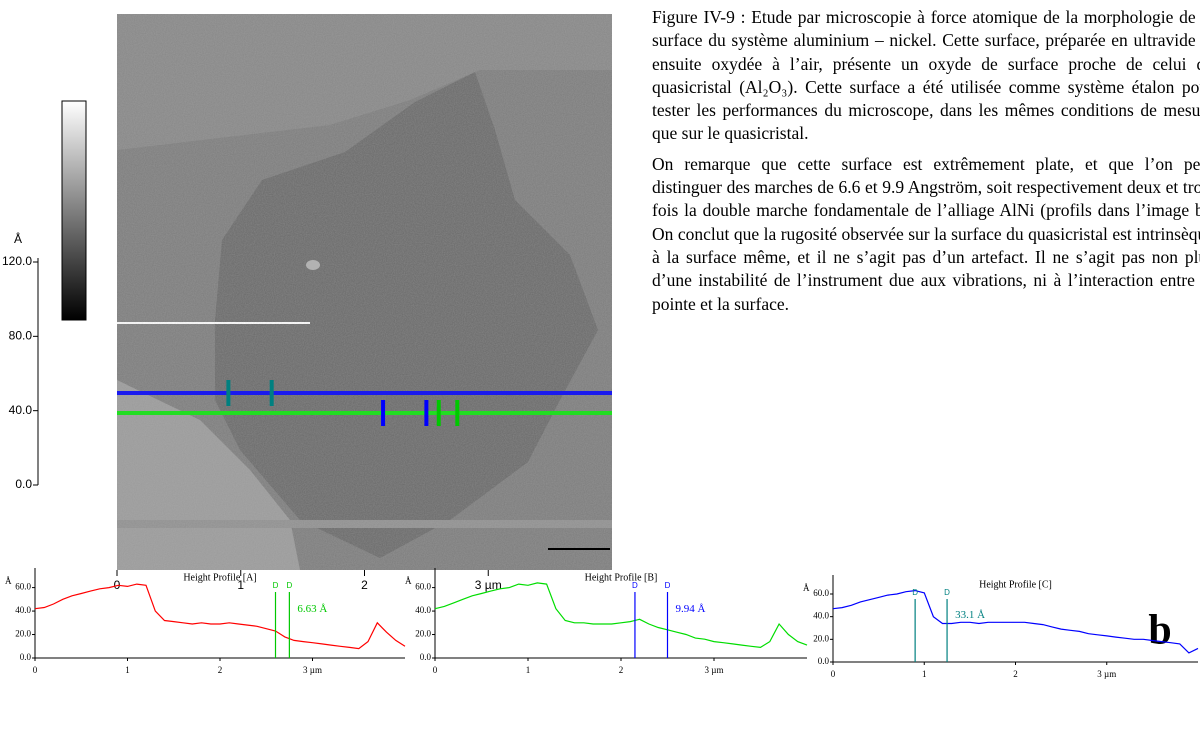 The width and height of the screenshot is (1200, 736). Describe the element at coordinates (23, 484) in the screenshot. I see `colorbar-tick-label: 0.0` at that location.